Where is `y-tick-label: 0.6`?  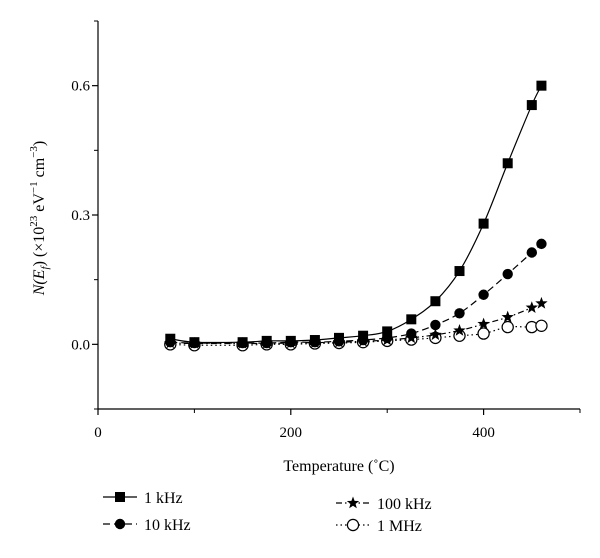
y-tick-label: 0.6 is located at coordinates (80, 87).